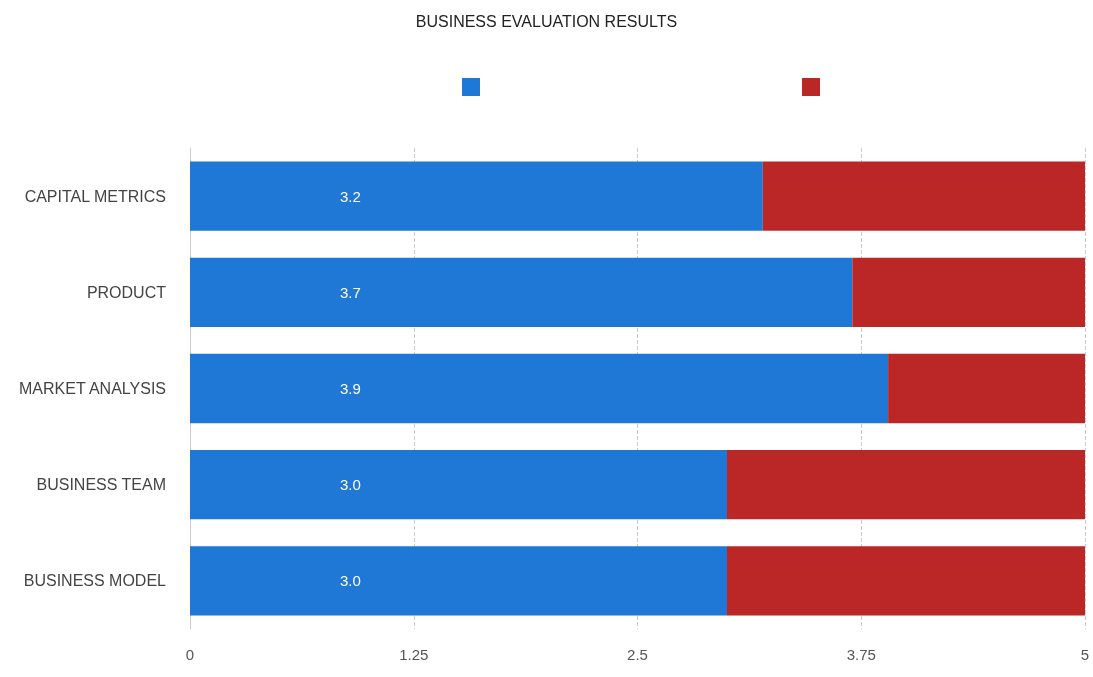 Image resolution: width=1093 pixels, height=677 pixels. I want to click on x-tick-label: 5, so click(1085, 654).